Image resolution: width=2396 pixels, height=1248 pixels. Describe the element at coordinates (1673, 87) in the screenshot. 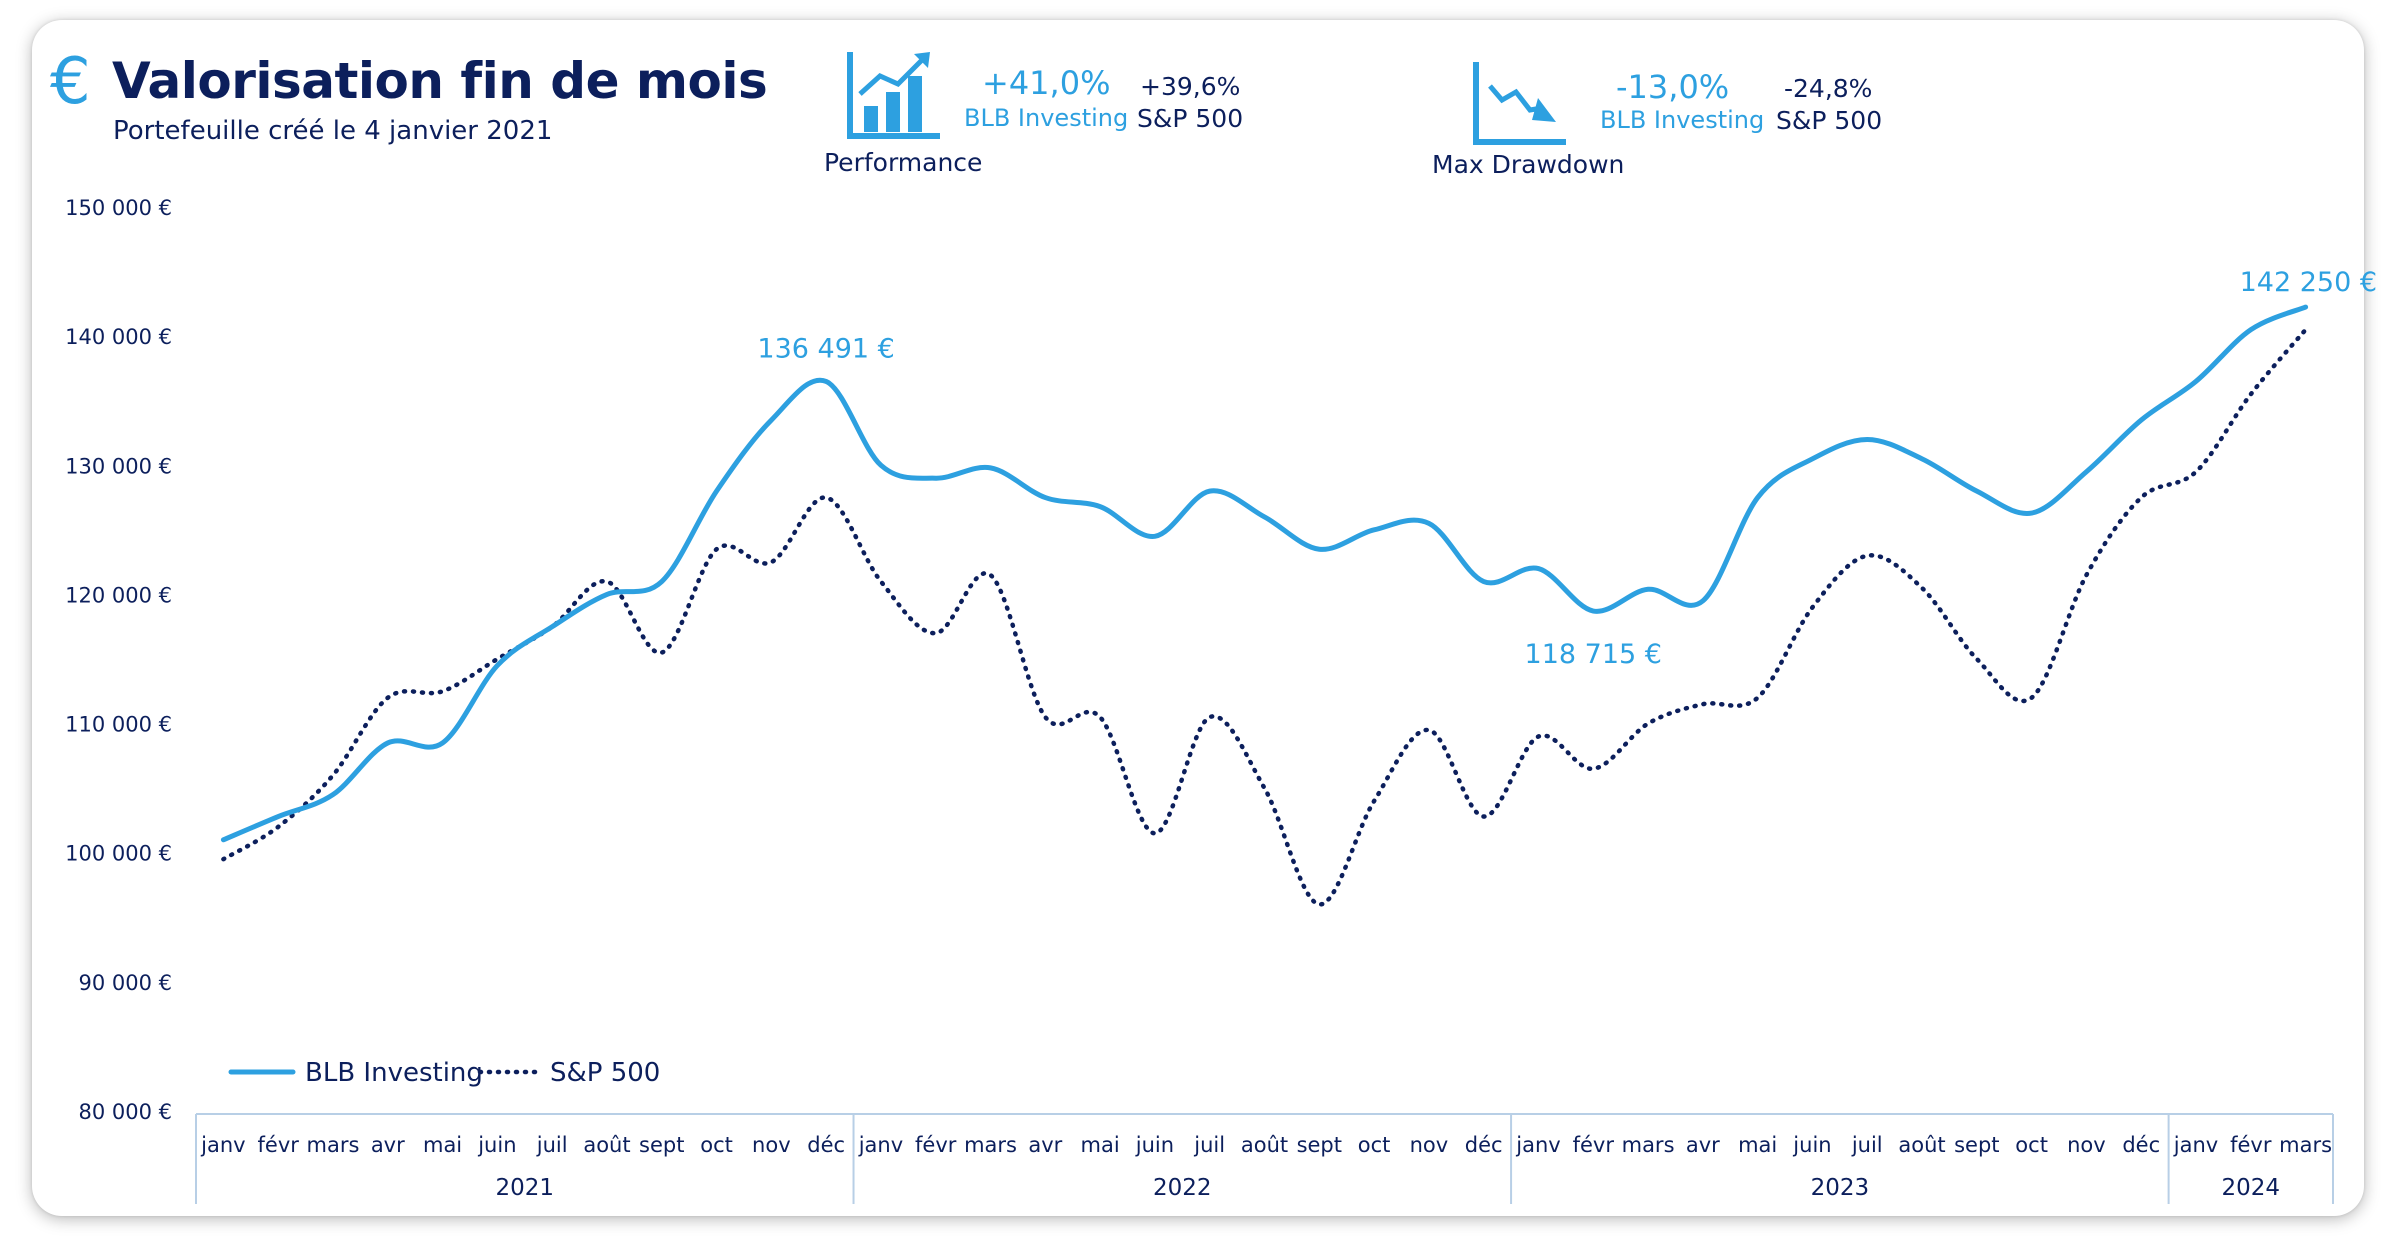

I see `drawdown-portfolio-value: -13,0%` at that location.